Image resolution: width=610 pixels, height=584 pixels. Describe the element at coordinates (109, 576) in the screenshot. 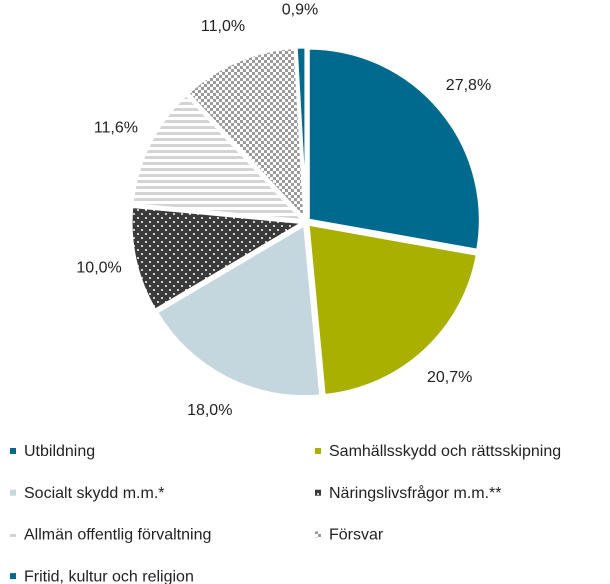

I see `legend-label: Fritid, kultur och religion` at that location.